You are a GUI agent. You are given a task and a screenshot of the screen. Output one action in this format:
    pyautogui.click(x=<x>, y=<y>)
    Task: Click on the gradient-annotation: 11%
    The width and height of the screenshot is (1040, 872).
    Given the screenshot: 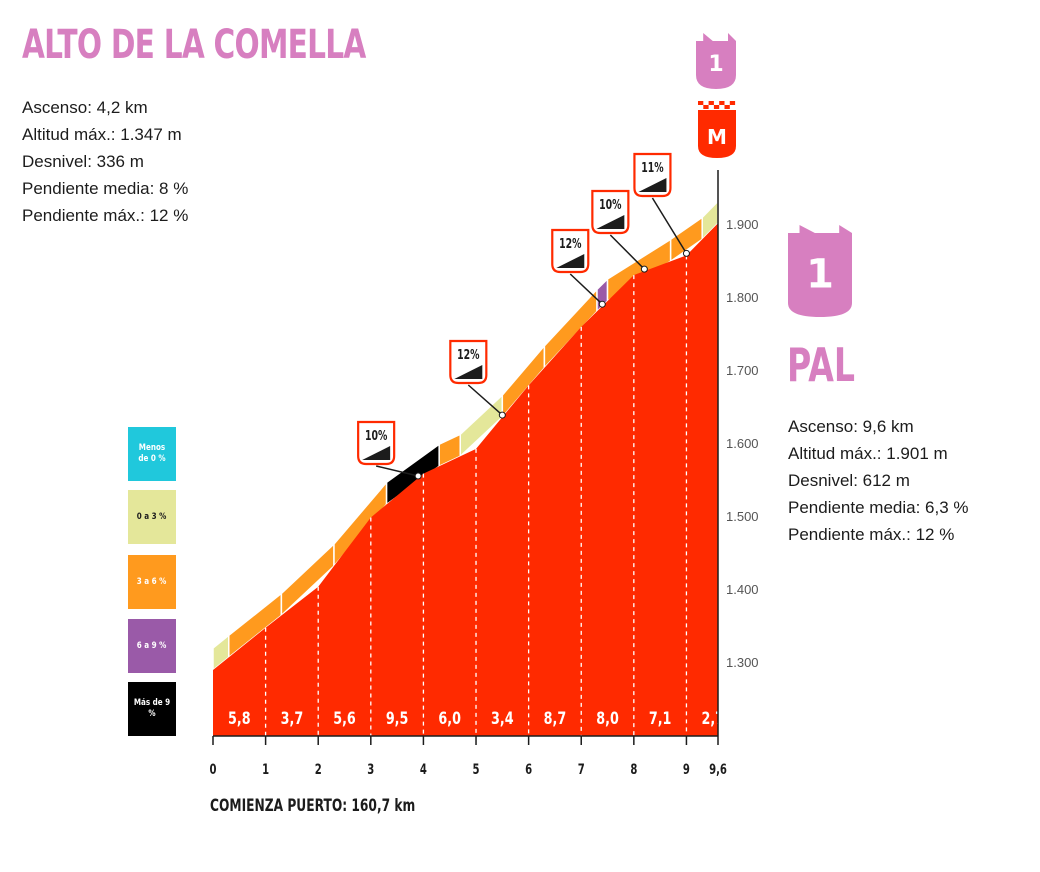 What is the action you would take?
    pyautogui.click(x=661, y=204)
    